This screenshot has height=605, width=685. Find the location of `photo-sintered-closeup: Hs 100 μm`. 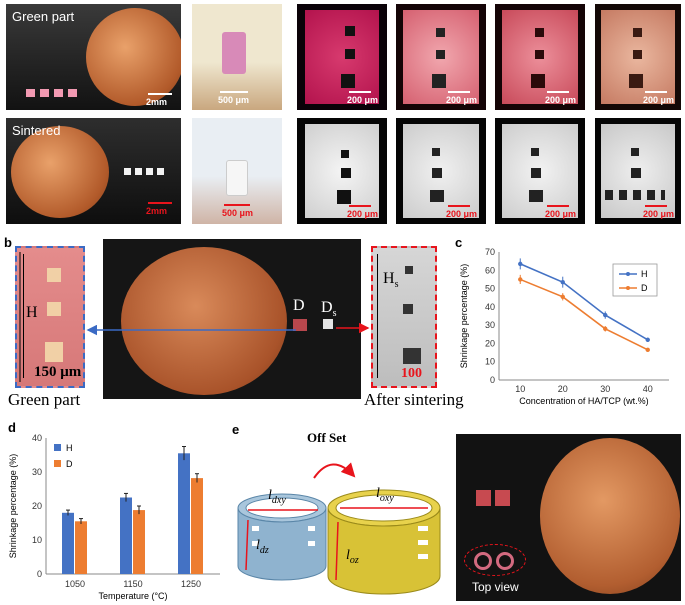

photo-sintered-closeup: Hs 100 μm is located at coordinates (404, 317).